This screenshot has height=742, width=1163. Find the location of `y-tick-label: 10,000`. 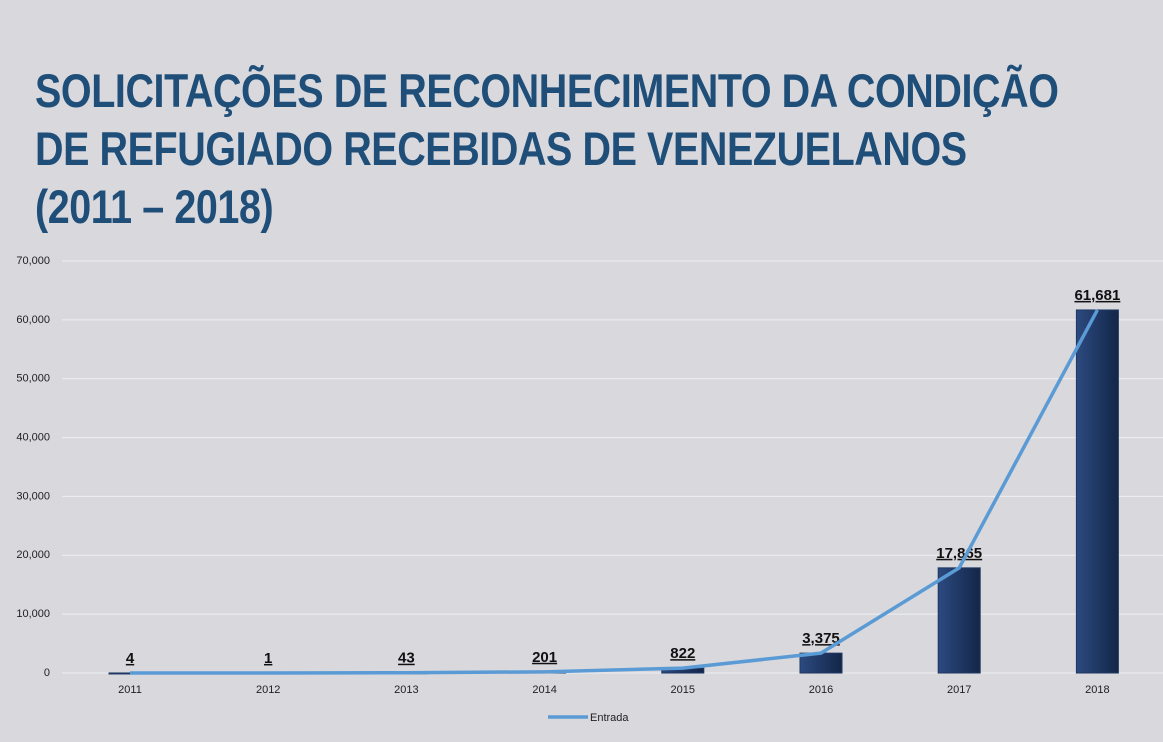

y-tick-label: 10,000 is located at coordinates (33, 614).